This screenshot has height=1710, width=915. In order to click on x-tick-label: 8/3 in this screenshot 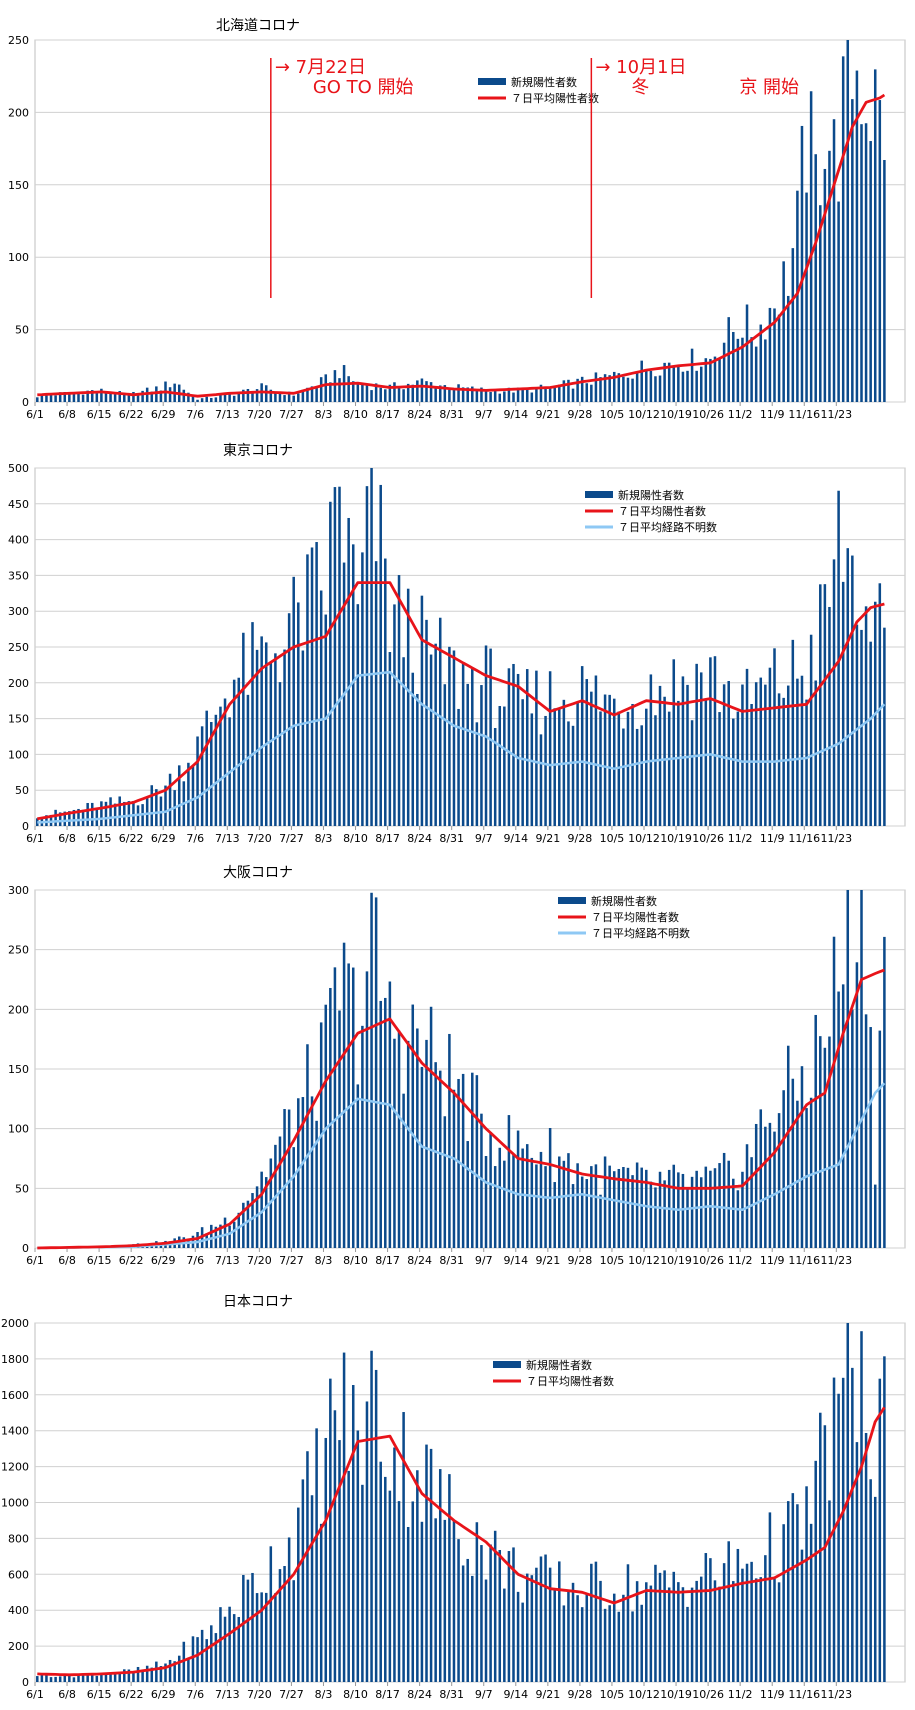, I will do `click(324, 838)`.